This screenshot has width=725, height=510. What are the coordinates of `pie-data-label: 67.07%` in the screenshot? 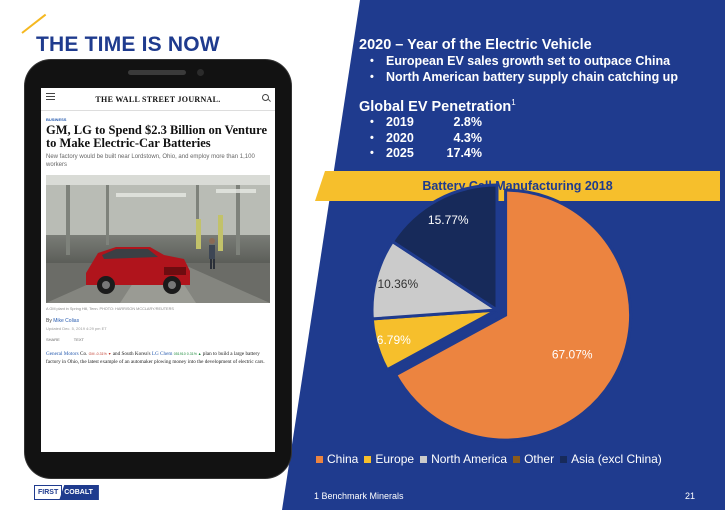 It's located at (572, 355).